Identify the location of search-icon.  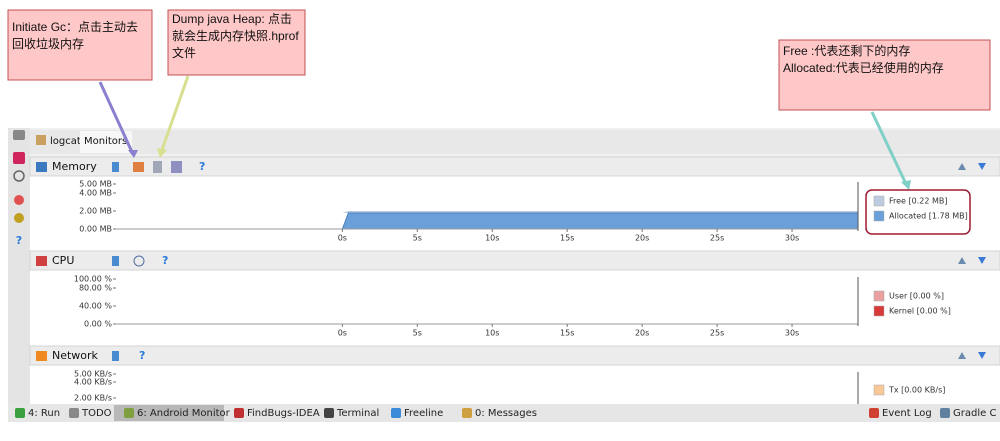
(19, 176).